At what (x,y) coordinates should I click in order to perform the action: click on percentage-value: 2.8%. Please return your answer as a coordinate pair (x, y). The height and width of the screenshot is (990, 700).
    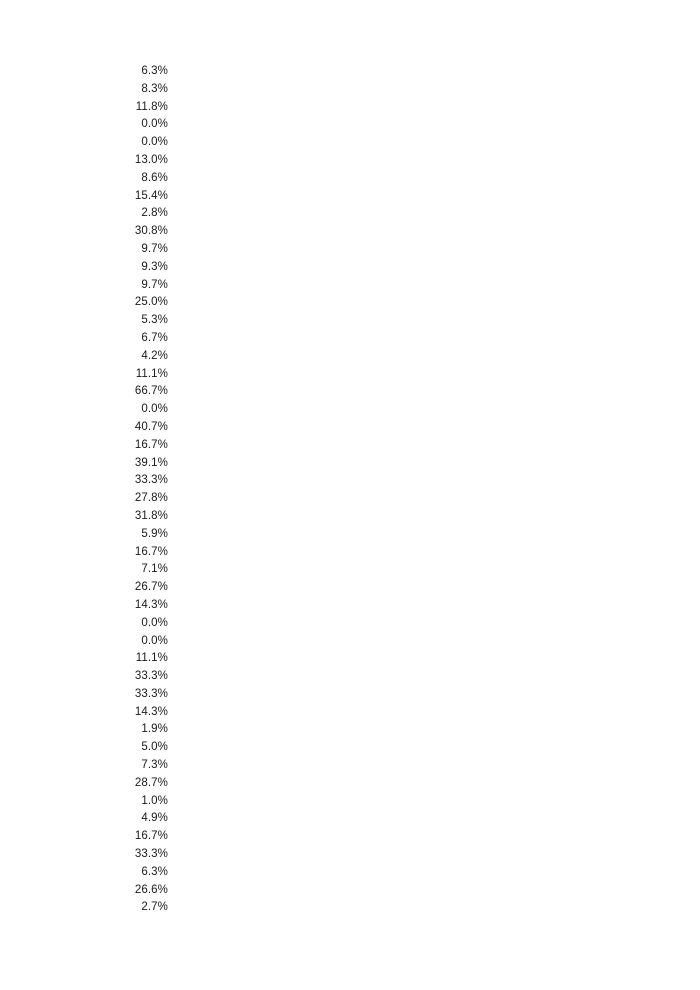
    Looking at the image, I should click on (154, 213).